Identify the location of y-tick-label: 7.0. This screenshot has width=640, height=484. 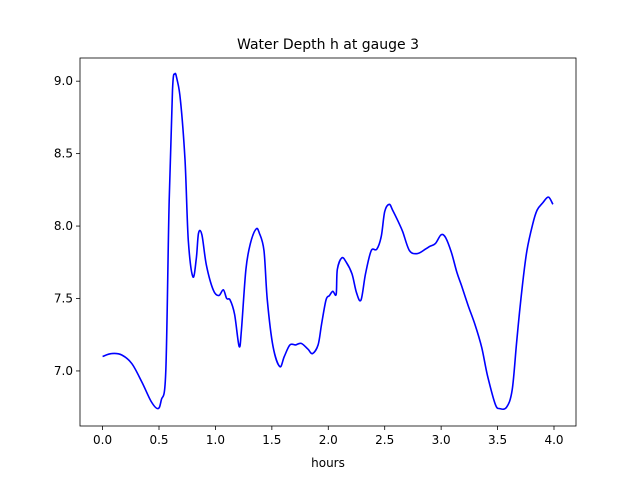
(63, 371).